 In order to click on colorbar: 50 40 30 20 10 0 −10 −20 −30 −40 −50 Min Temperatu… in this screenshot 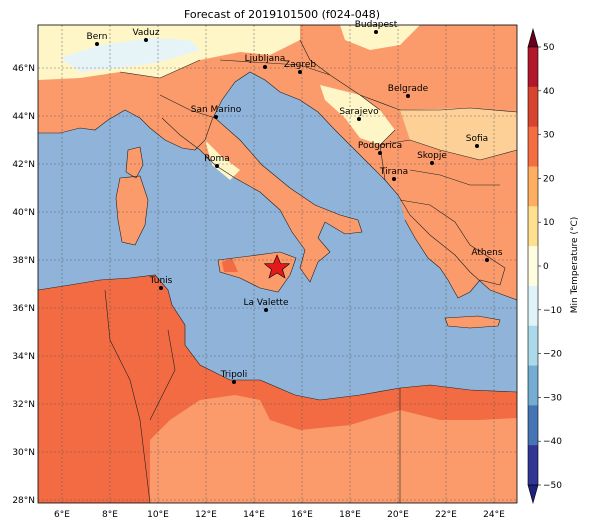, I will do `click(553, 266)`.